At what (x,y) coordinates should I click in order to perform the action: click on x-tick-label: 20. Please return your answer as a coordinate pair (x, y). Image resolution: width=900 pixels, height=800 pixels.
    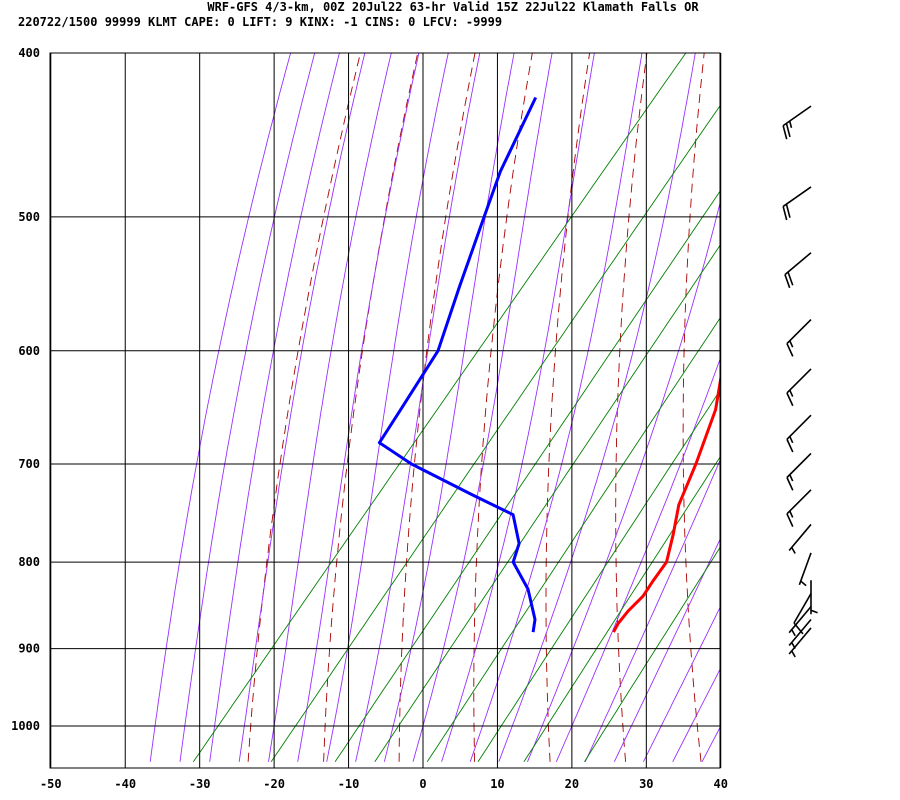
    Looking at the image, I should click on (572, 784).